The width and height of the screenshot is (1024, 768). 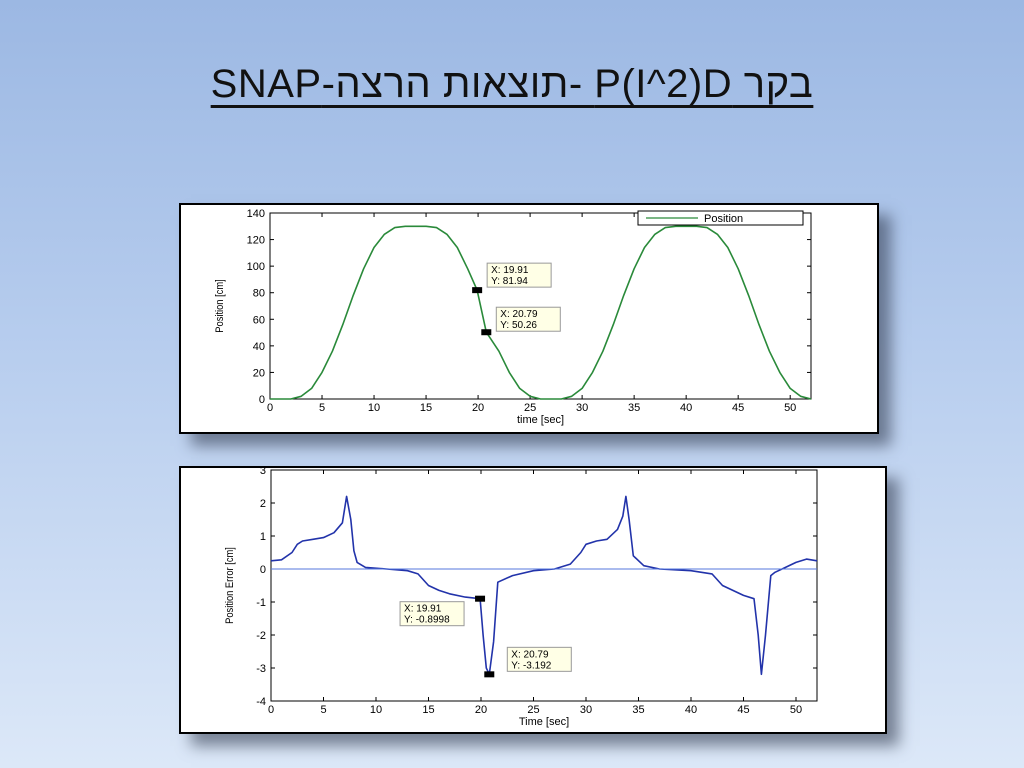 I want to click on plot-area, so click(x=540, y=306).